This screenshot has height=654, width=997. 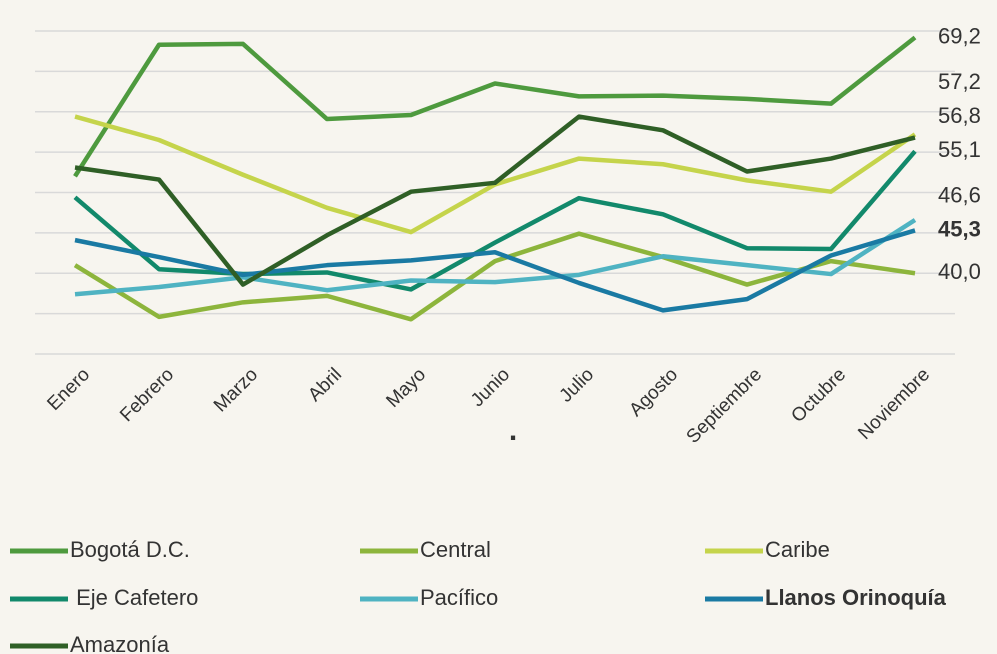 I want to click on legend-label: Caribe, so click(x=797, y=549).